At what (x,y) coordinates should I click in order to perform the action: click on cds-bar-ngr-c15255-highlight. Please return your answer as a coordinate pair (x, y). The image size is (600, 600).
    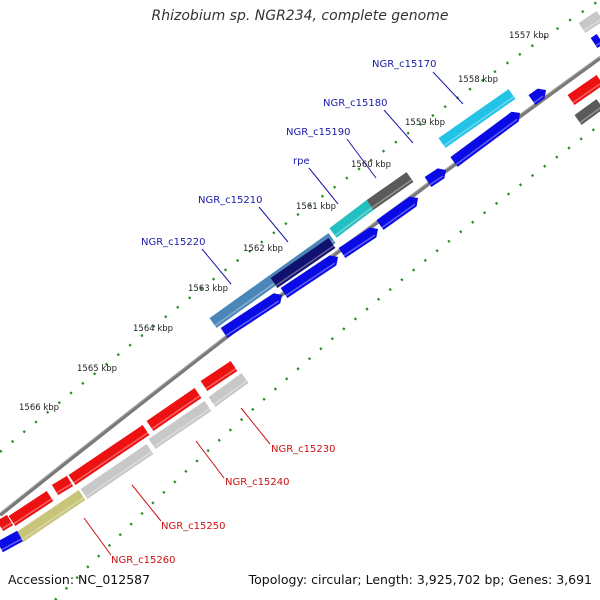
    Looking at the image, I should click on (64, 488).